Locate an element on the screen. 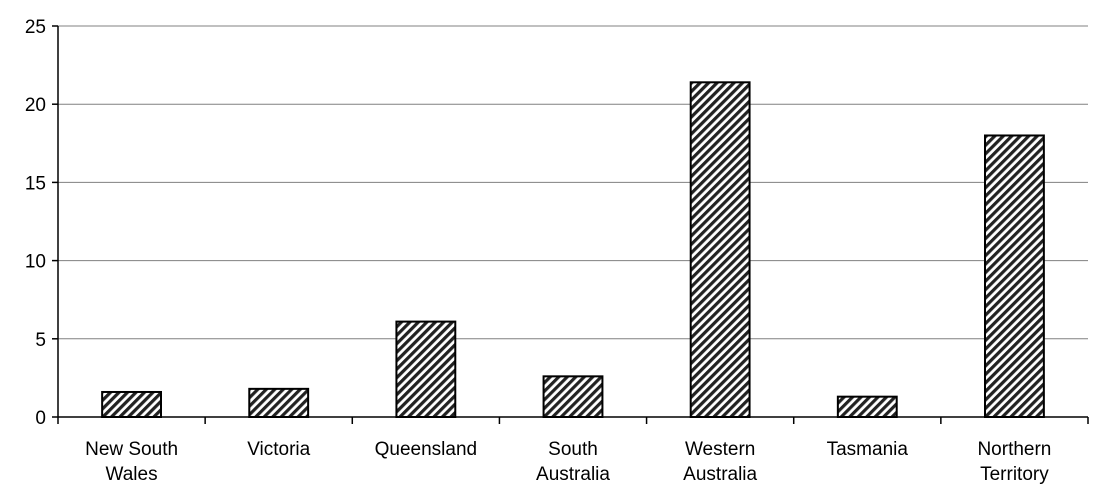 This screenshot has height=490, width=1103. x-category-label-line: Territory is located at coordinates (1014, 474).